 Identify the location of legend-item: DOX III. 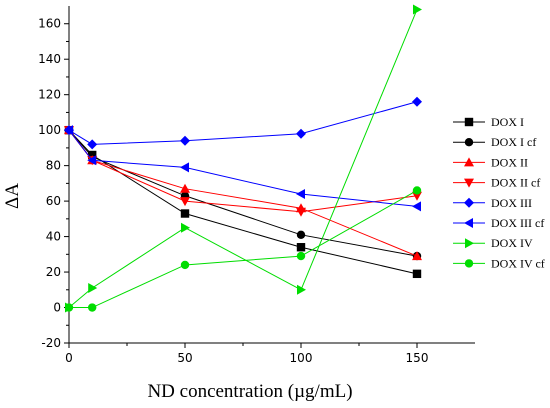
(492, 203).